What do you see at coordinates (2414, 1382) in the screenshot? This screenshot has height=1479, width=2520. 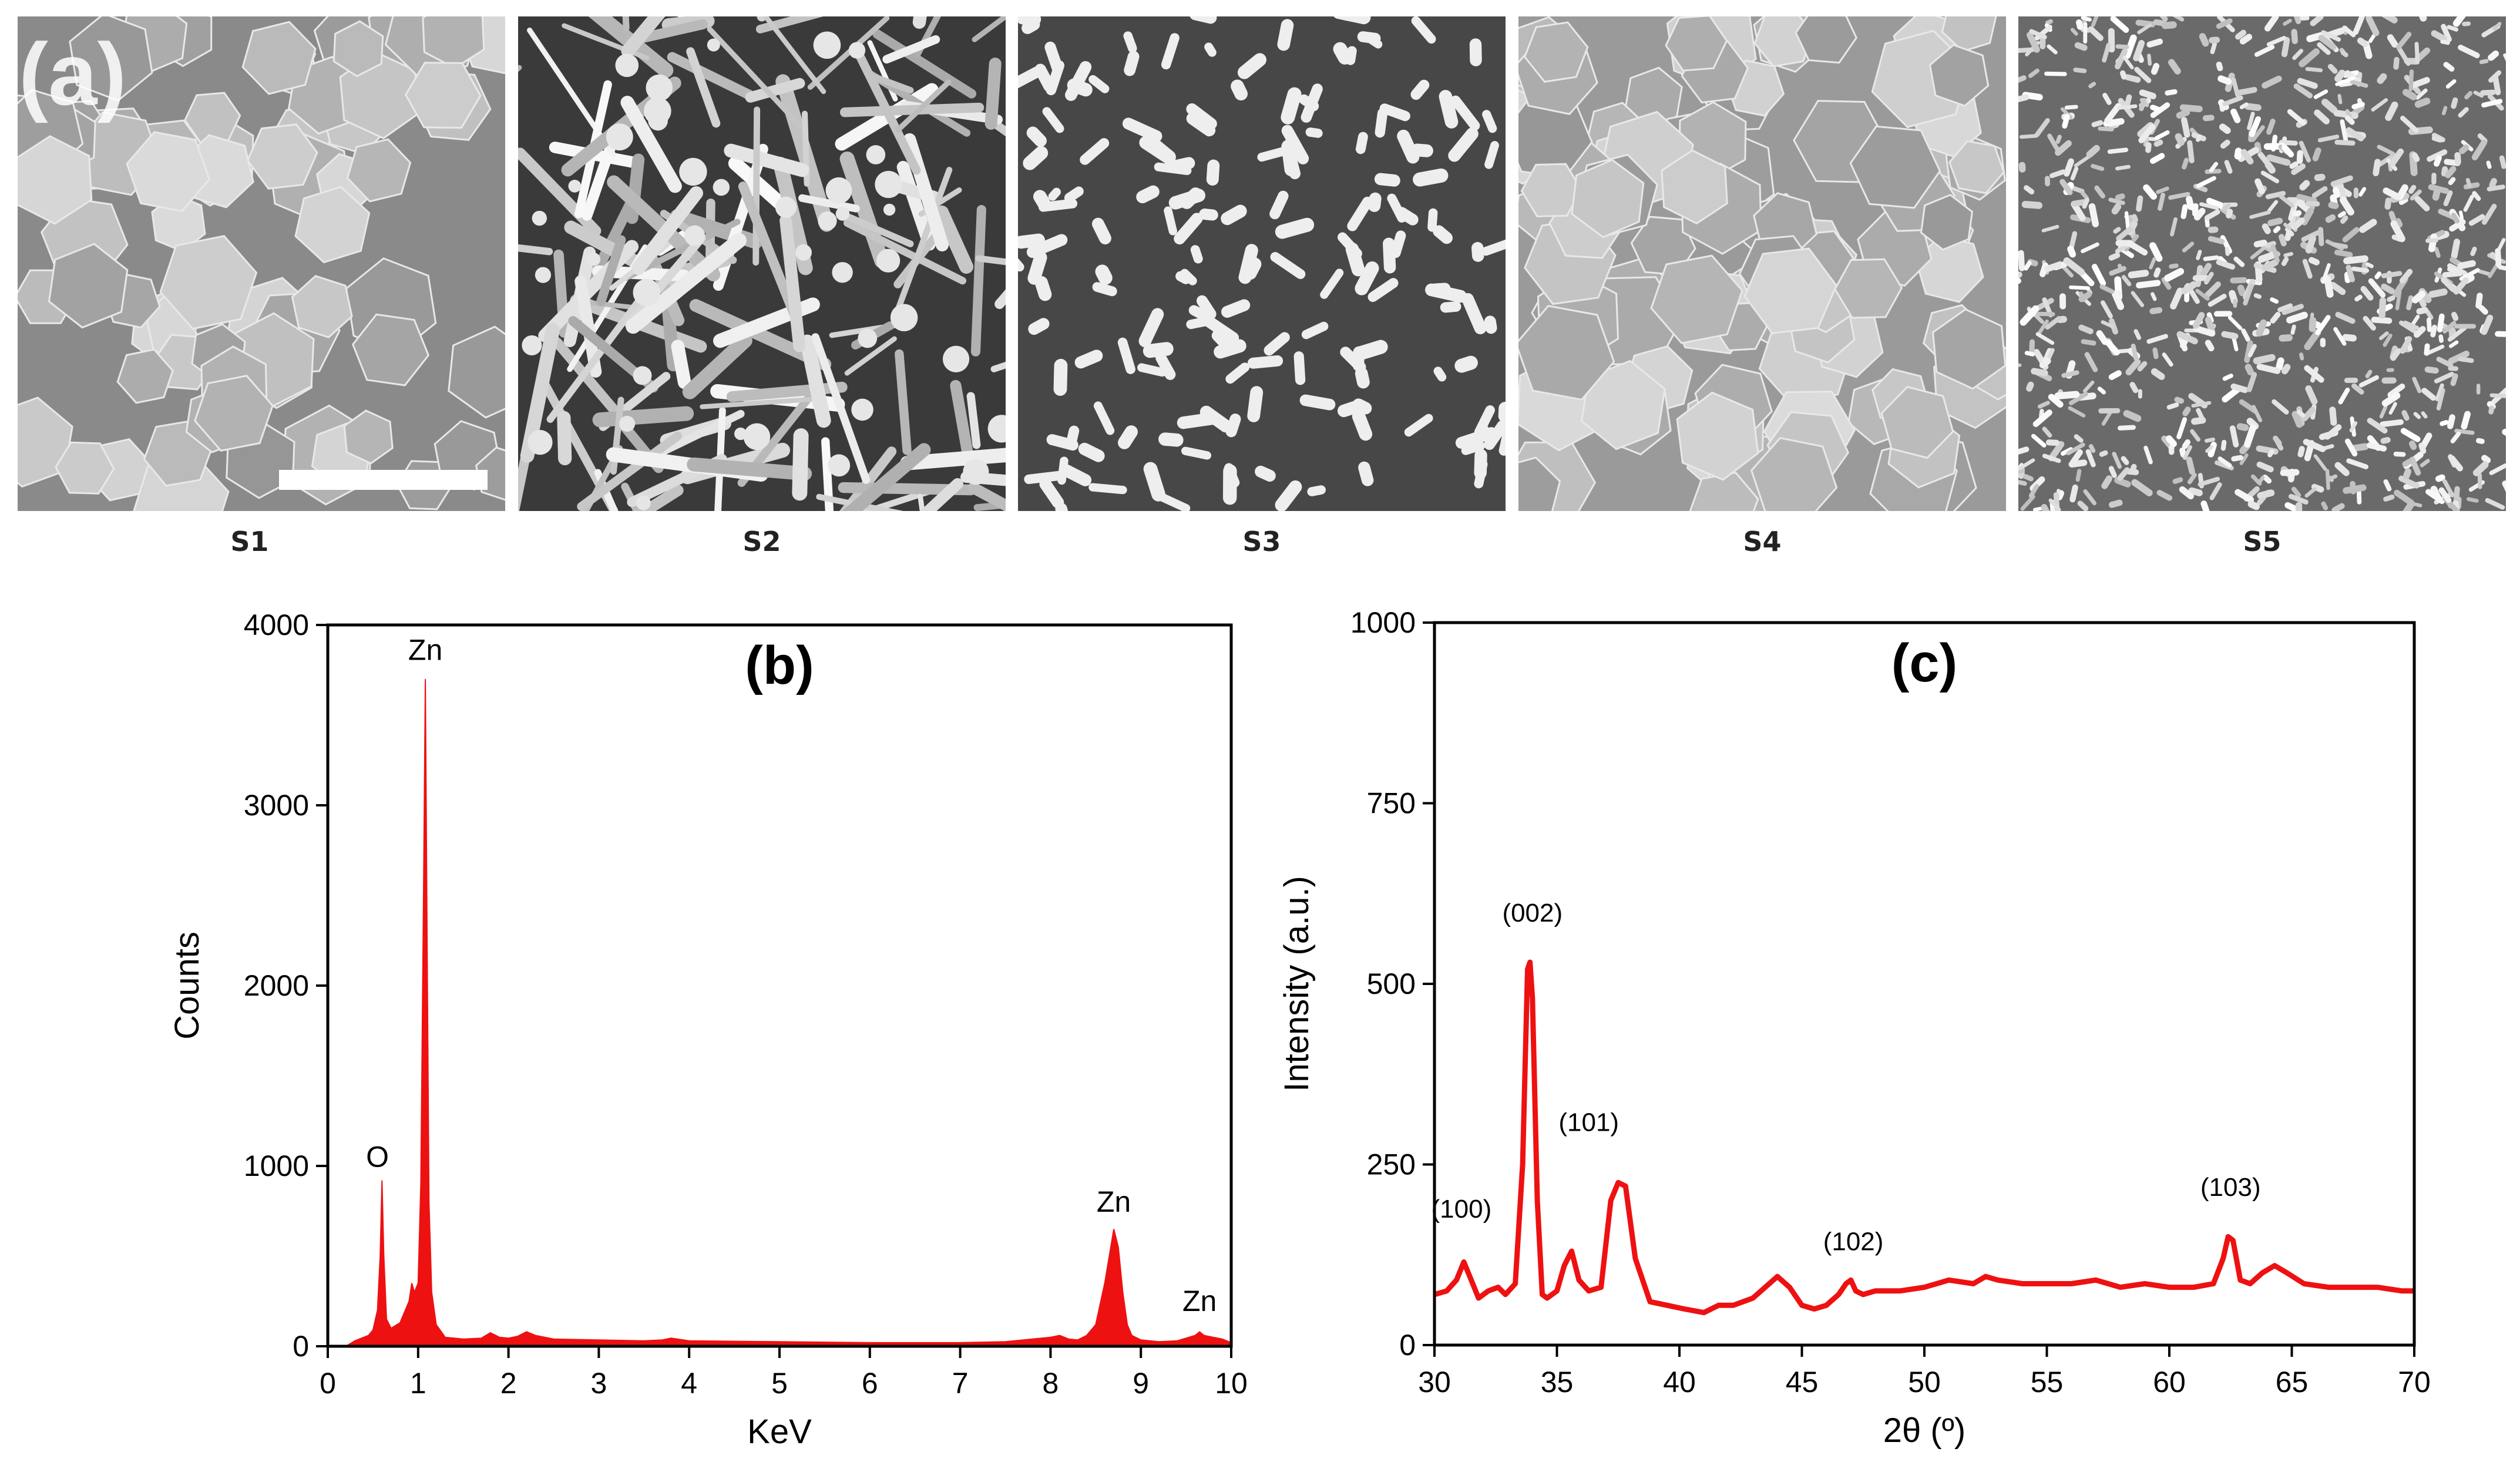 I see `x-tick-label: 70` at bounding box center [2414, 1382].